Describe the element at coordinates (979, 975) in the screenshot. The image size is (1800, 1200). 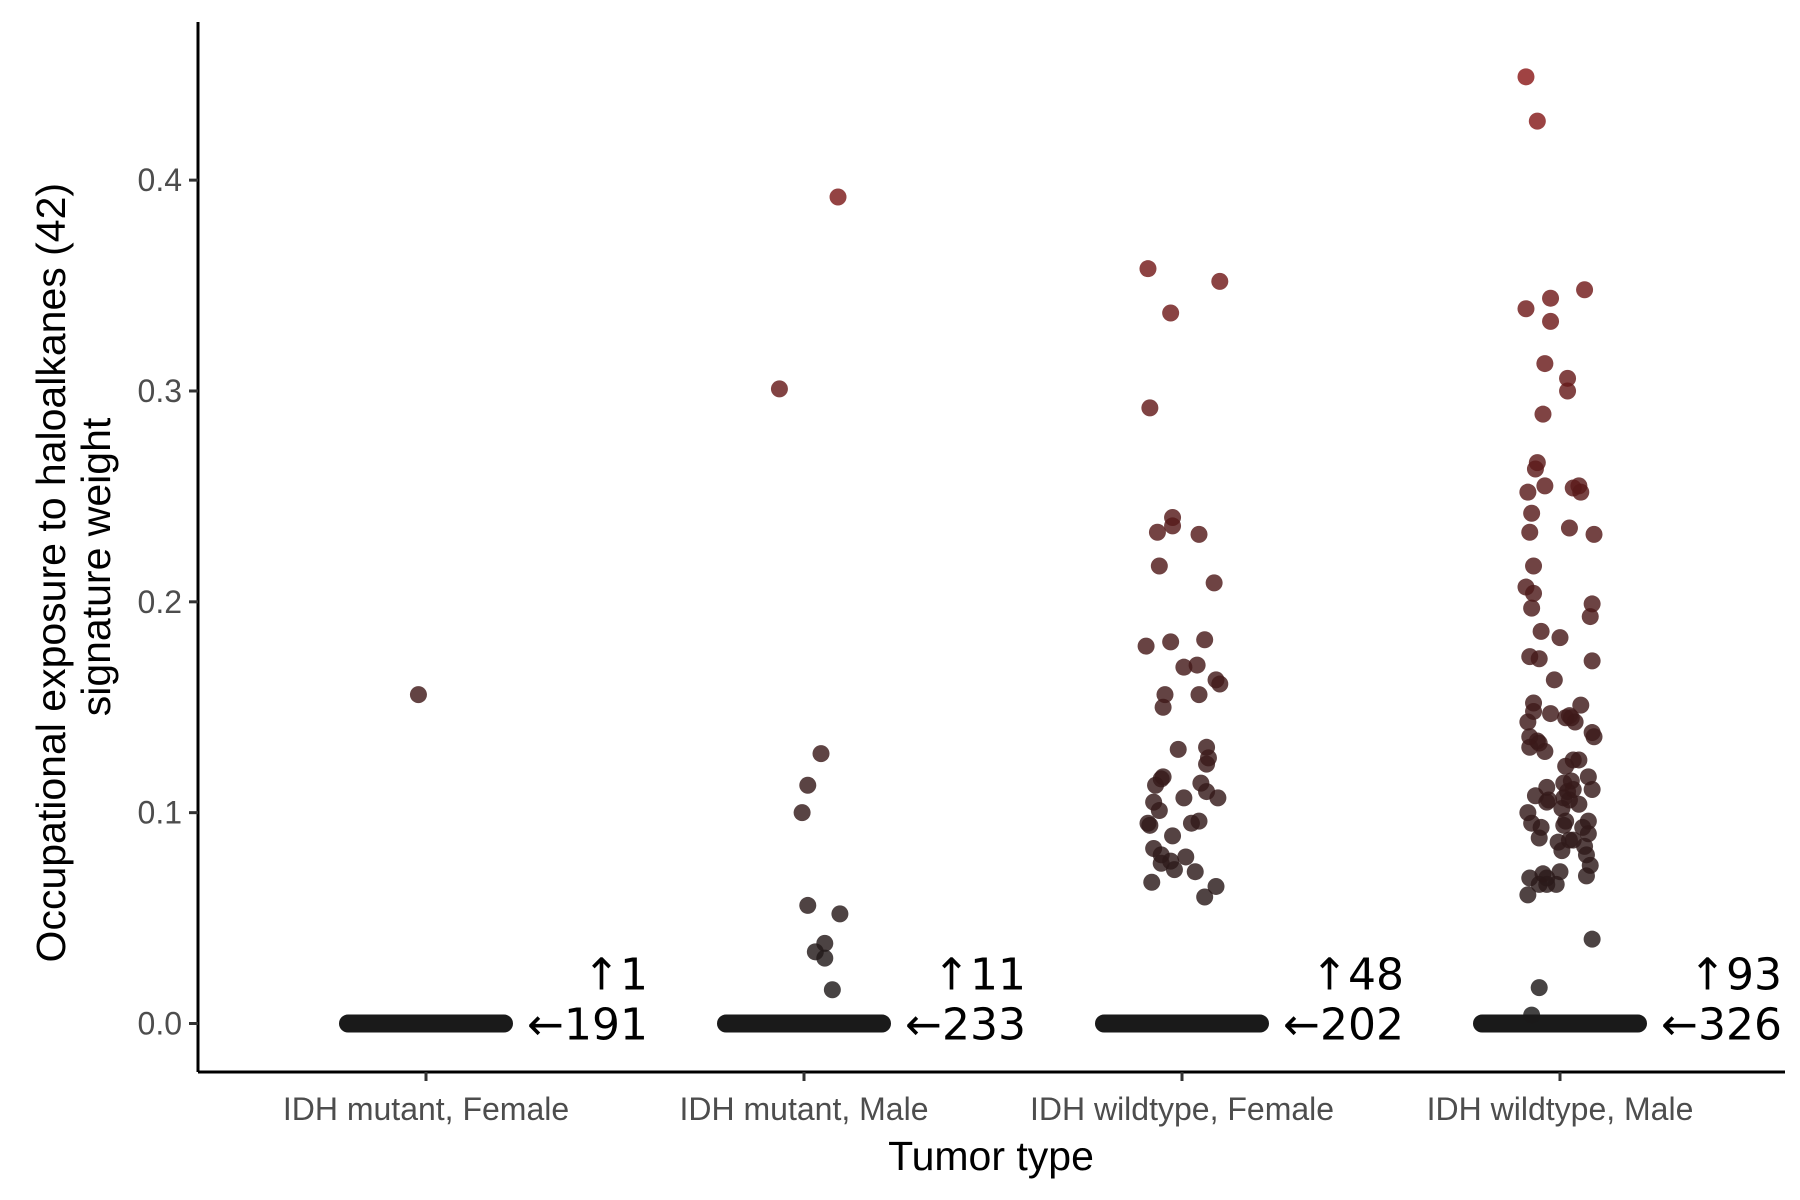
I see `nonzero-count-label: ↑11` at that location.